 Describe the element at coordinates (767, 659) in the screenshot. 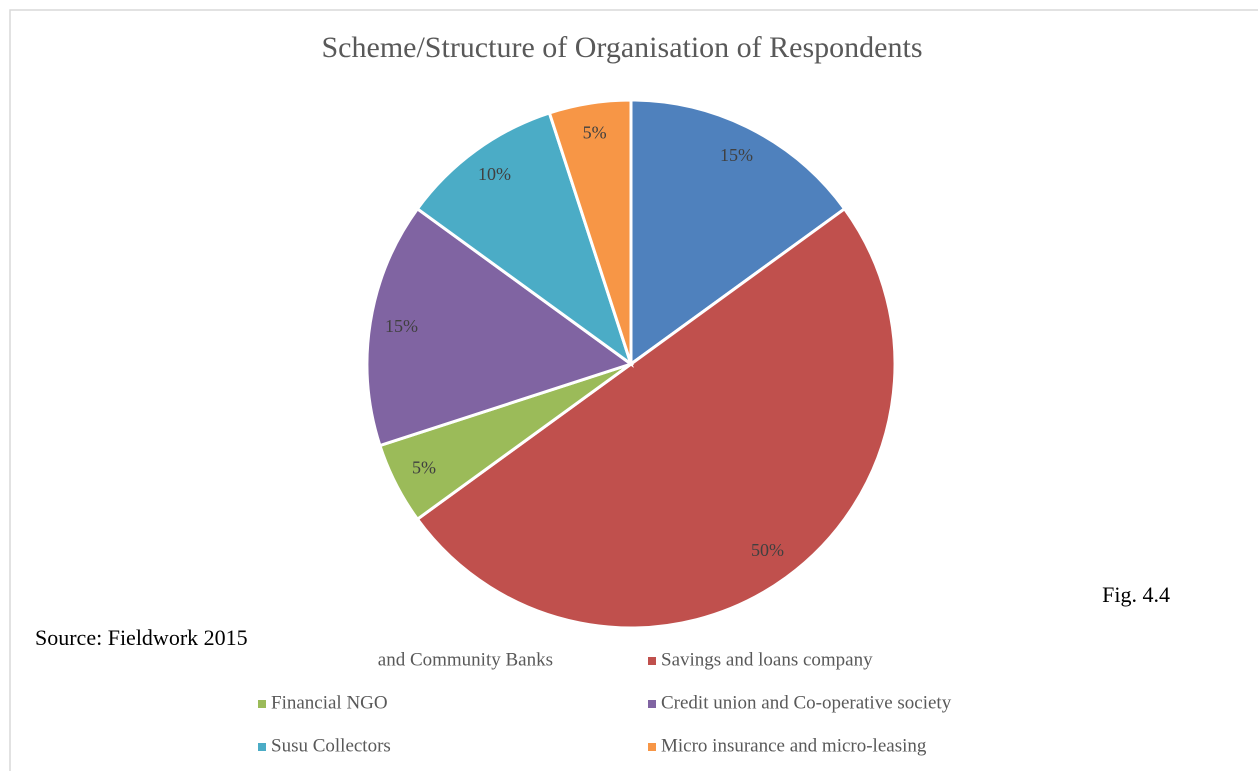

I see `legend-label: Savings and loans company` at that location.